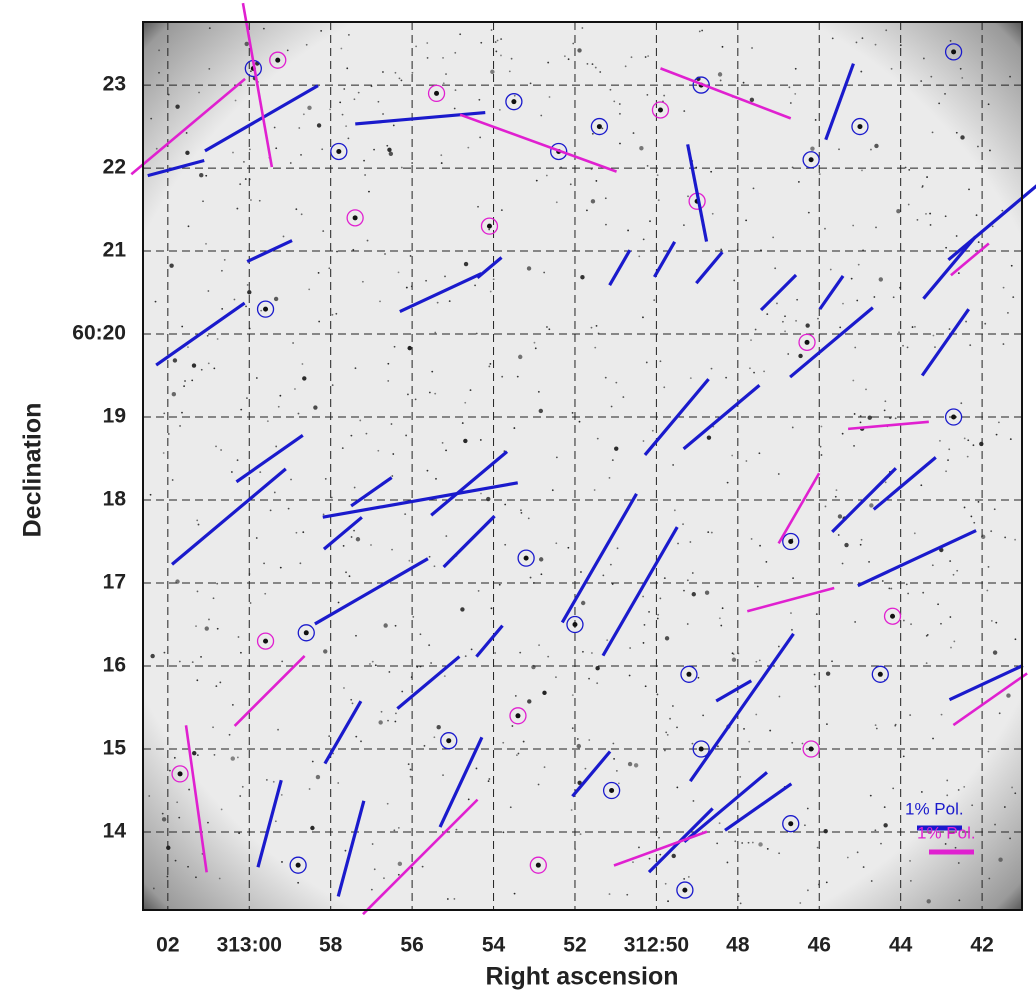  Describe the element at coordinates (656, 945) in the screenshot. I see `x-tick-label: 312:50` at that location.